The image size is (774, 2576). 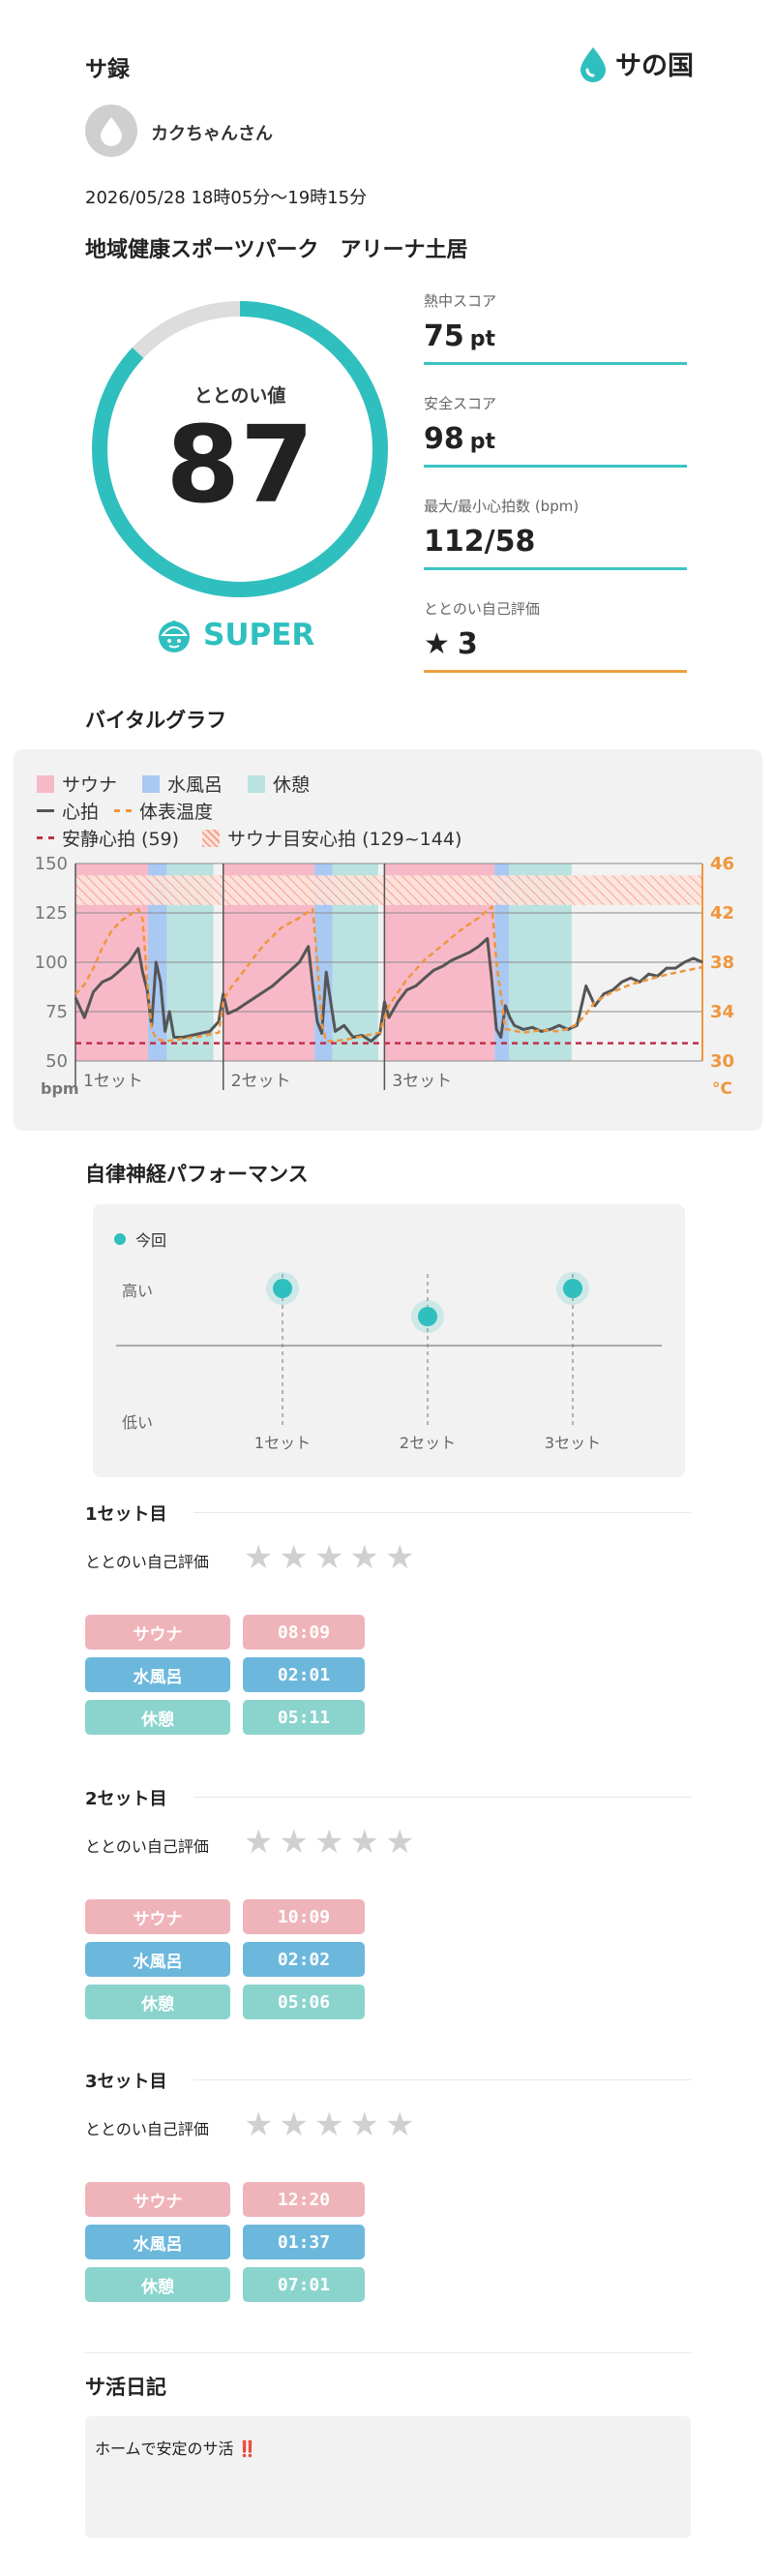 I want to click on autonomic-card, so click(x=389, y=1340).